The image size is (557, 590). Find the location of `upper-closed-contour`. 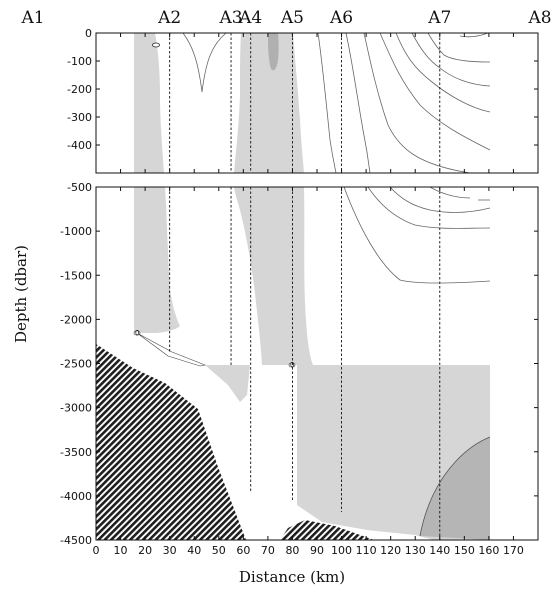

upper-closed-contour is located at coordinates (156, 45).